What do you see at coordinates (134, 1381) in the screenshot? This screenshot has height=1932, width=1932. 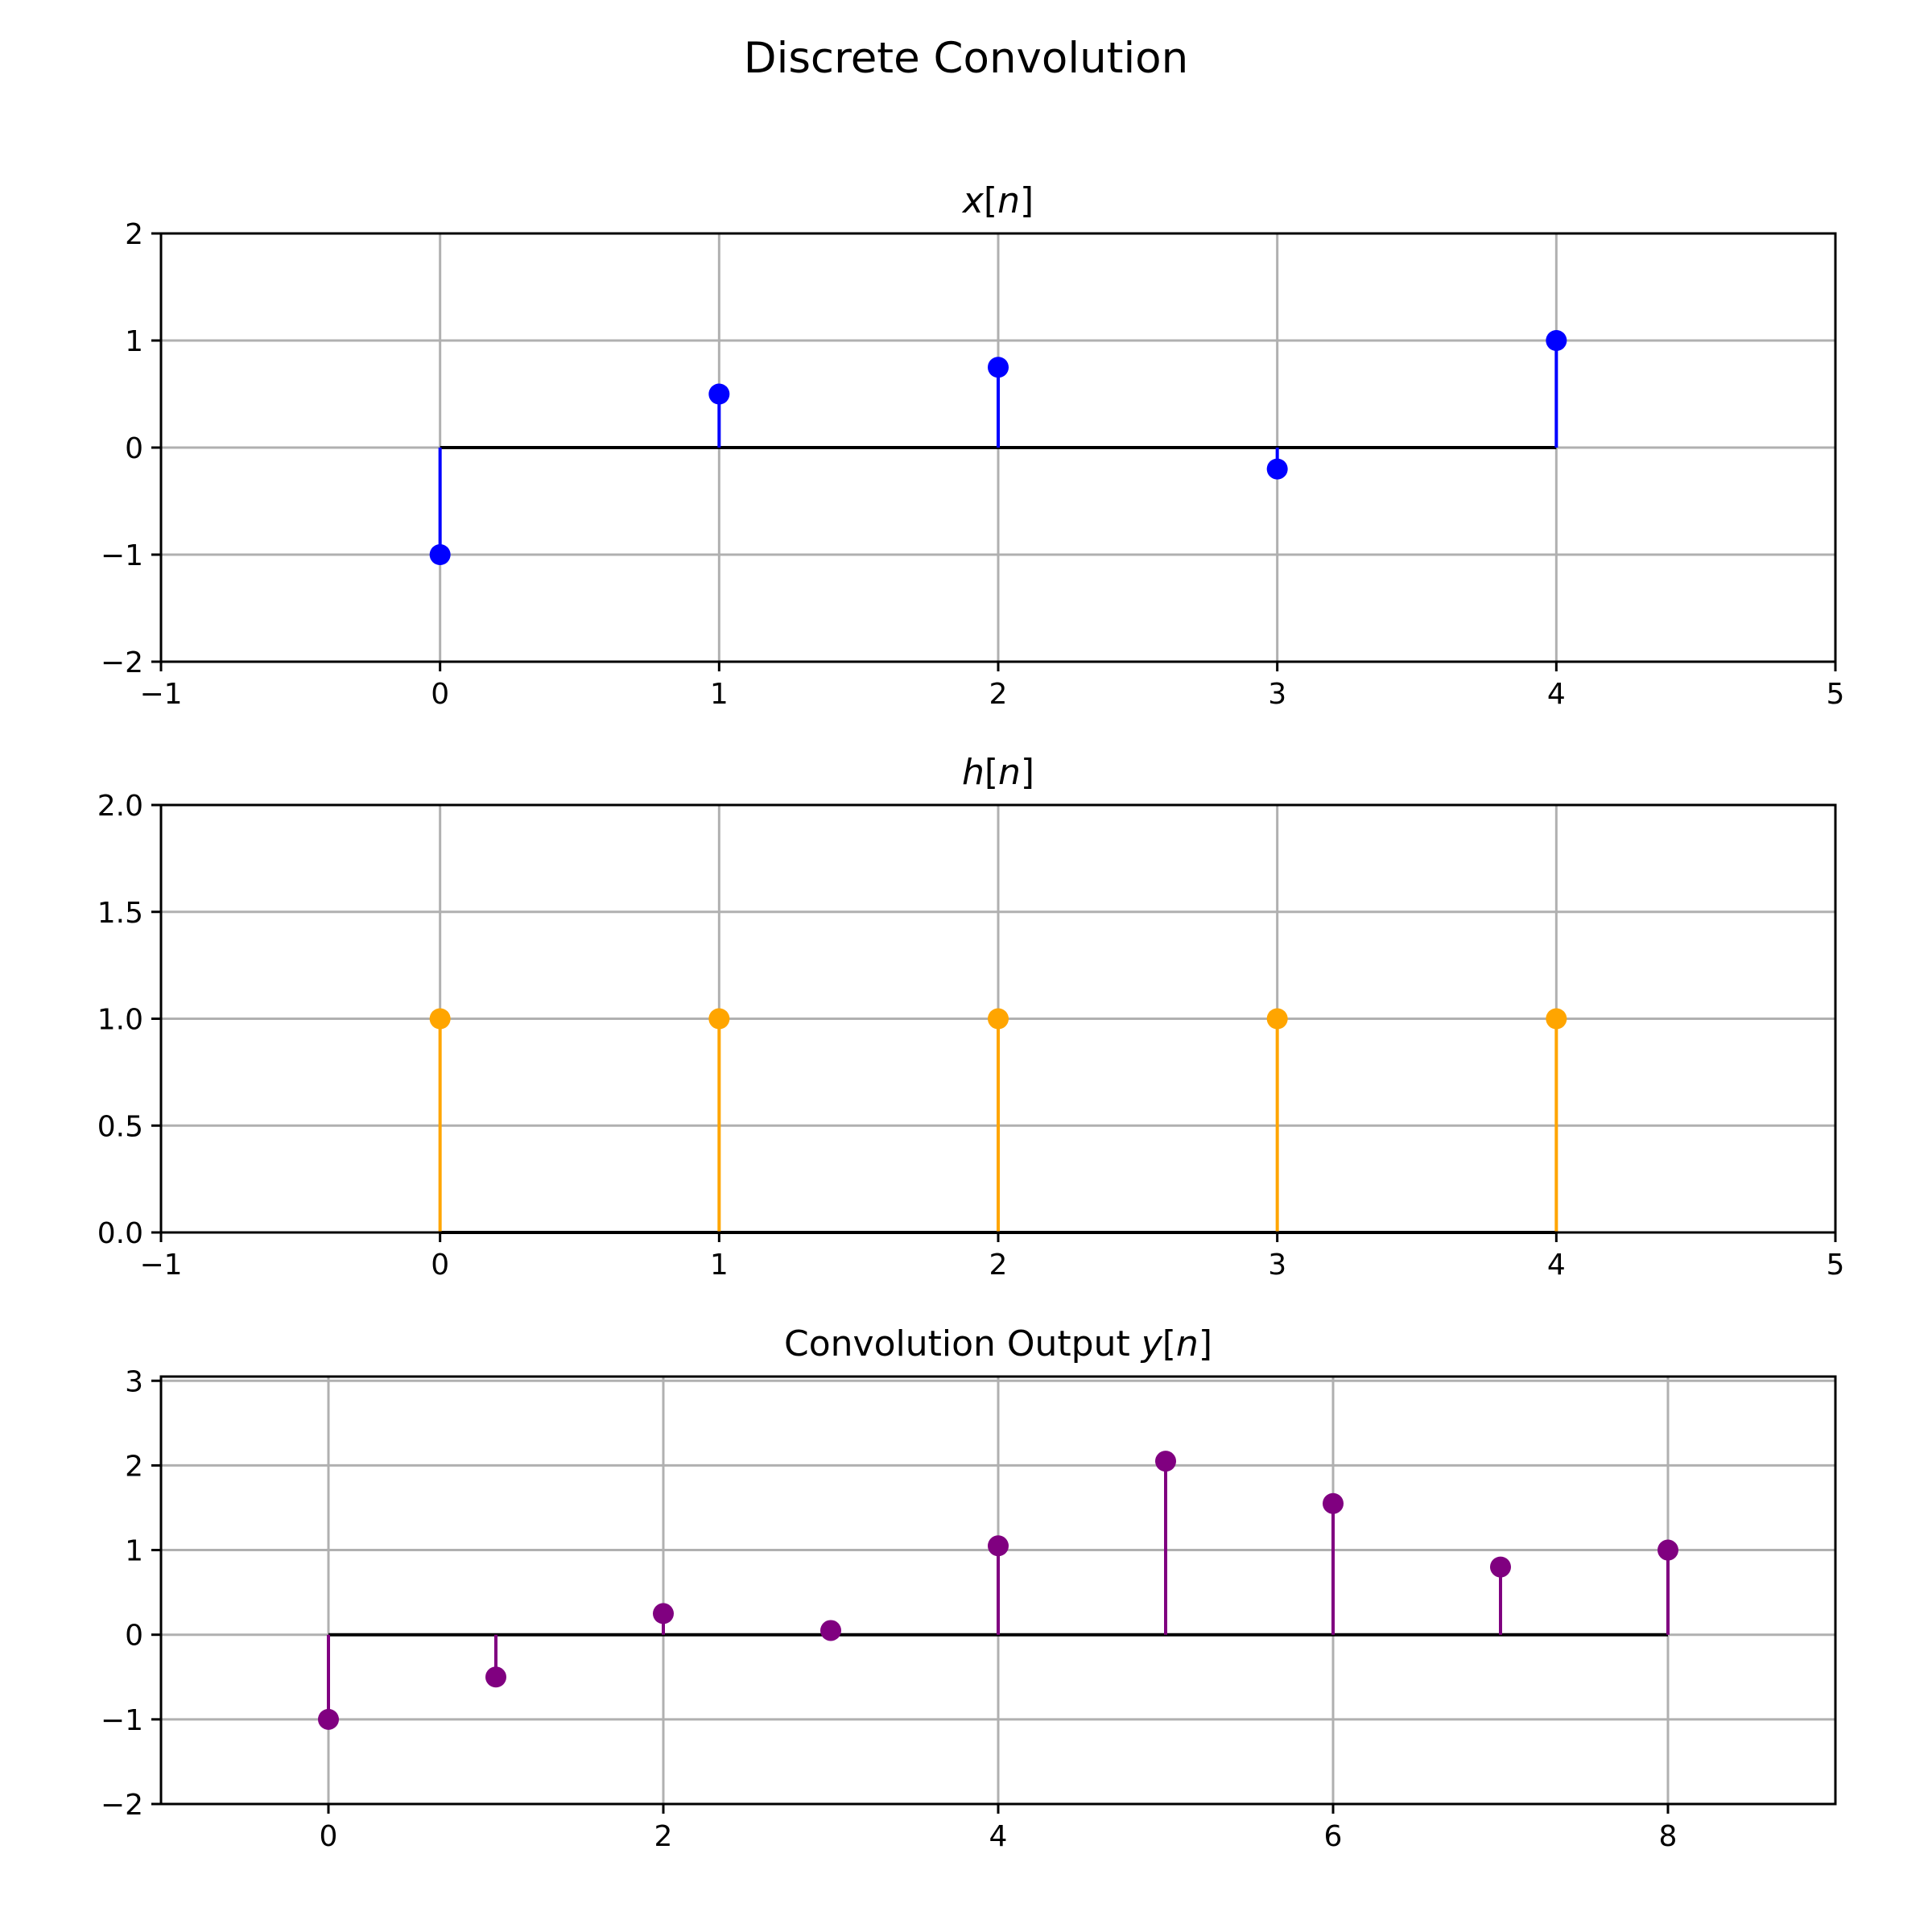 I see `y-tick-label: 3` at bounding box center [134, 1381].